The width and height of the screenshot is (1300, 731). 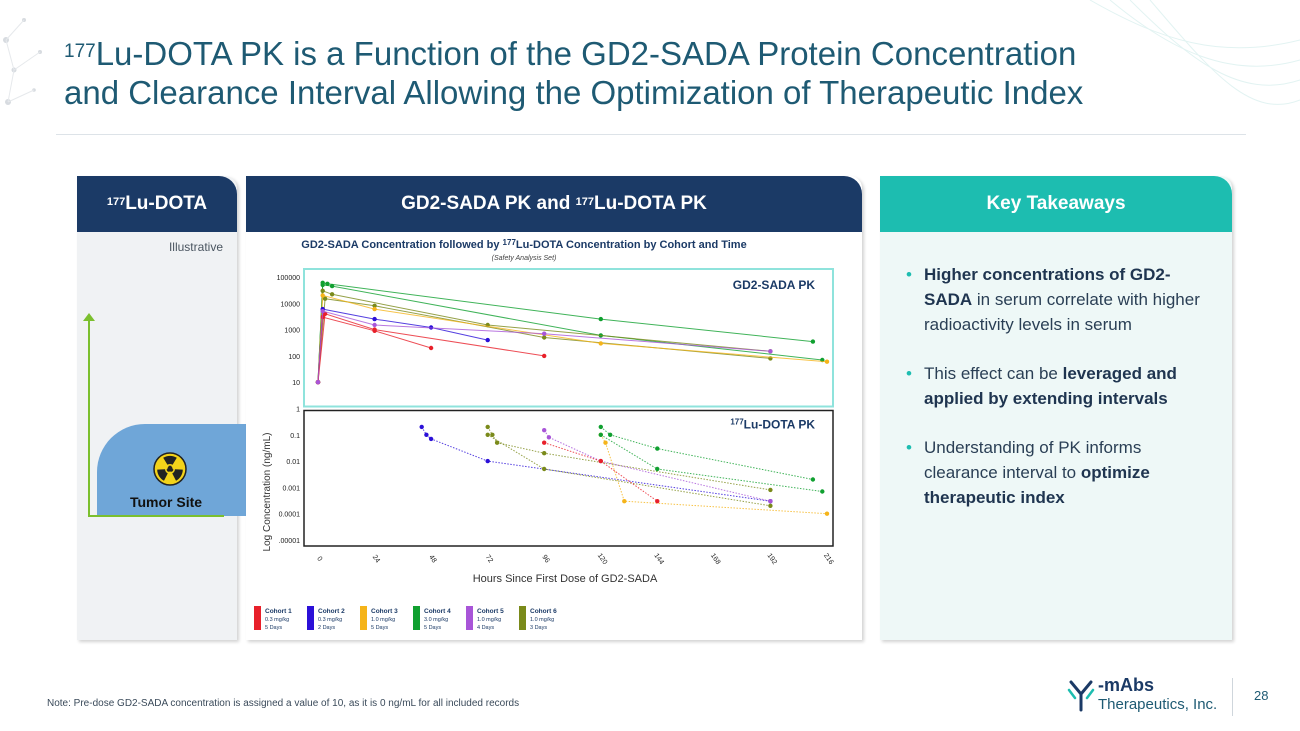 What do you see at coordinates (290, 515) in the screenshot?
I see `y-tick-label: 0.0001` at bounding box center [290, 515].